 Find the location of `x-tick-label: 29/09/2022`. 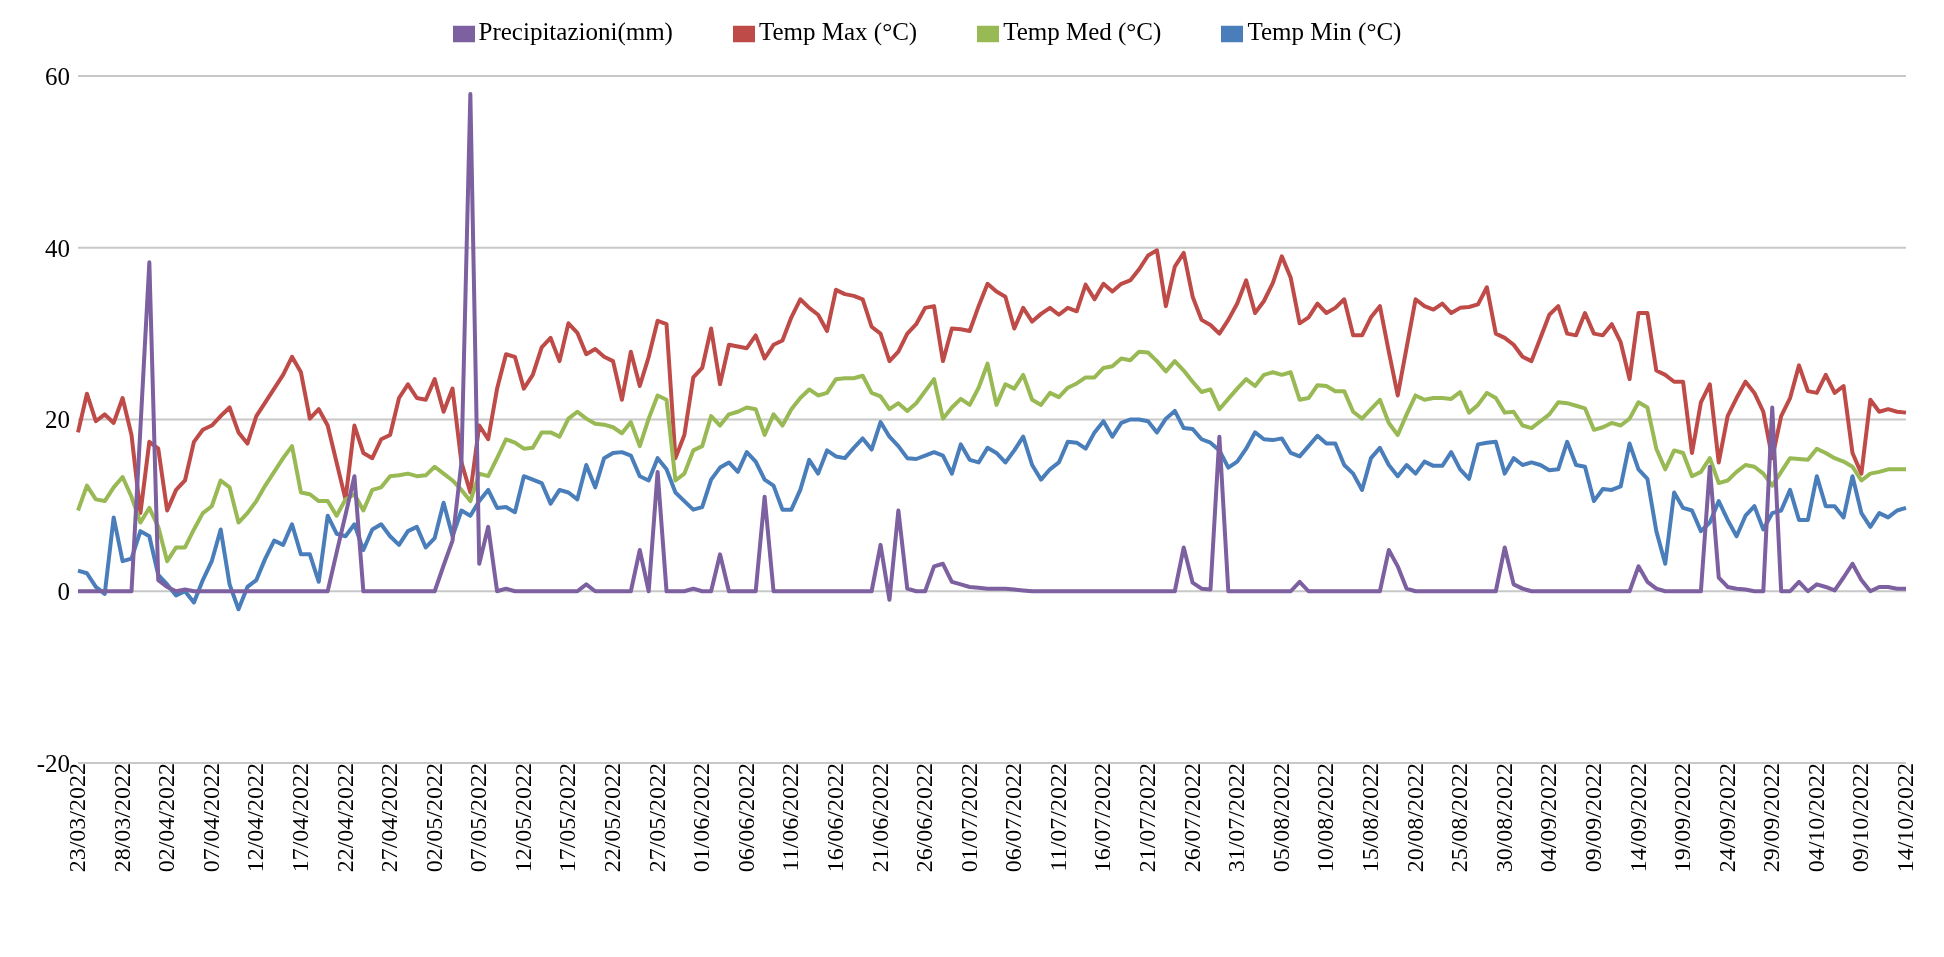

x-tick-label: 29/09/2022 is located at coordinates (1771, 818).